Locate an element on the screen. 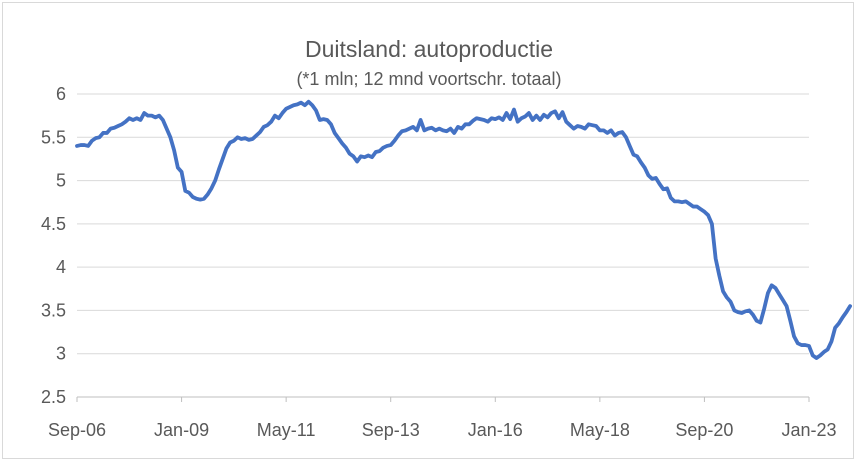 The image size is (858, 463). y-tick-label: 2.5 is located at coordinates (53, 397).